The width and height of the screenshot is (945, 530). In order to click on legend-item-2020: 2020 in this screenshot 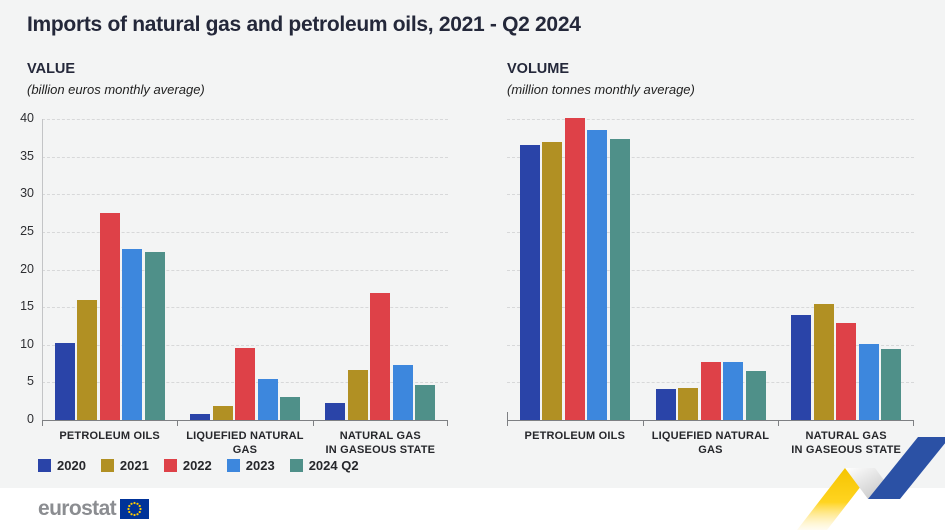, I will do `click(62, 465)`.